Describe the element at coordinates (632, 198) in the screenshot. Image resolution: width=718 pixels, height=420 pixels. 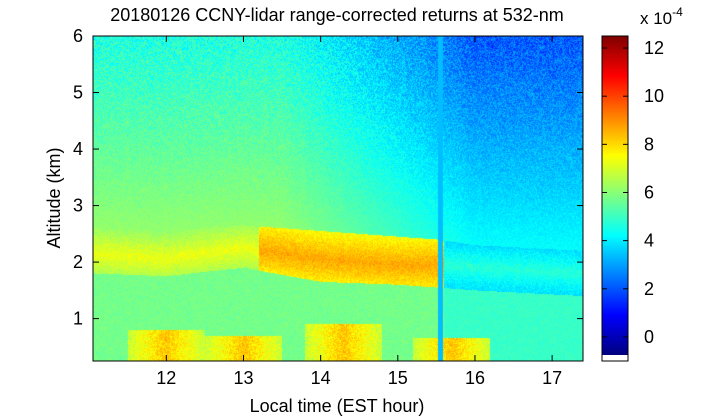
I see `colorbar: 0 2 4 6 8 10 12` at that location.